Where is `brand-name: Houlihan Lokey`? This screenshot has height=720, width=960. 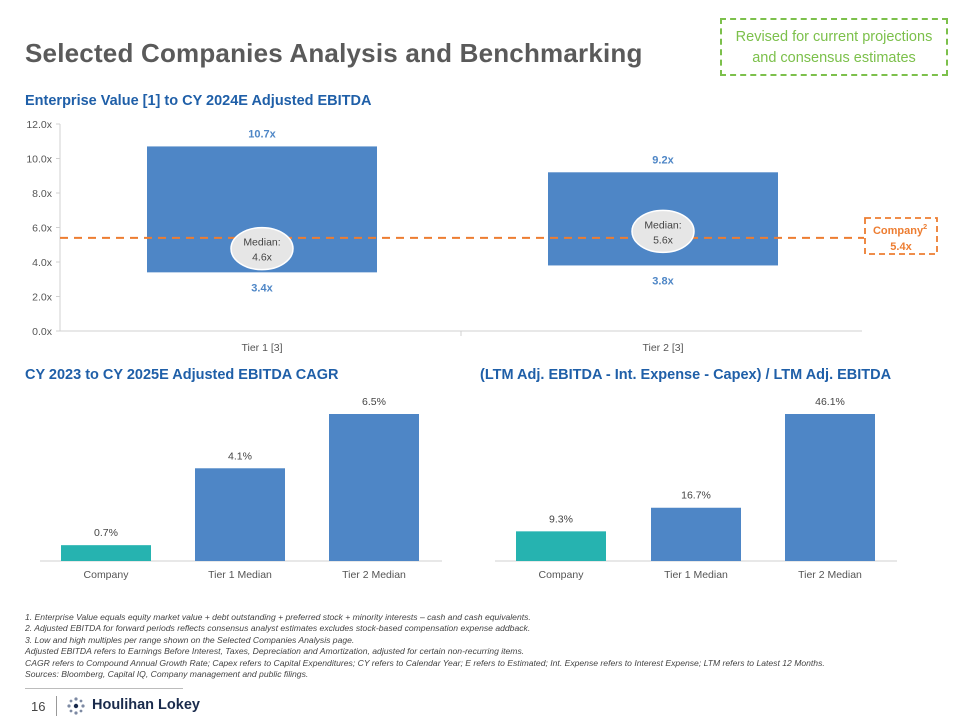 brand-name: Houlihan Lokey is located at coordinates (146, 705).